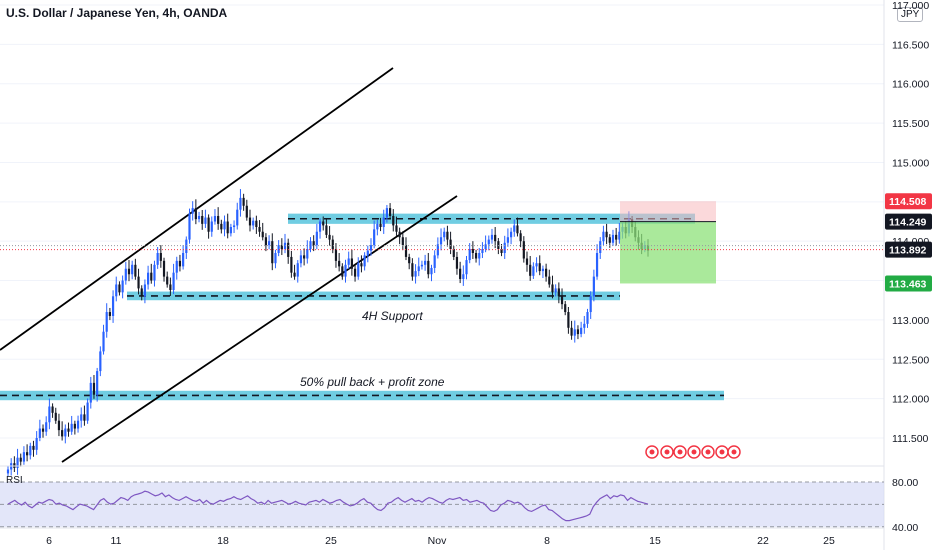  Describe the element at coordinates (910, 85) in the screenshot. I see `y-tick-label: 116.000` at that location.